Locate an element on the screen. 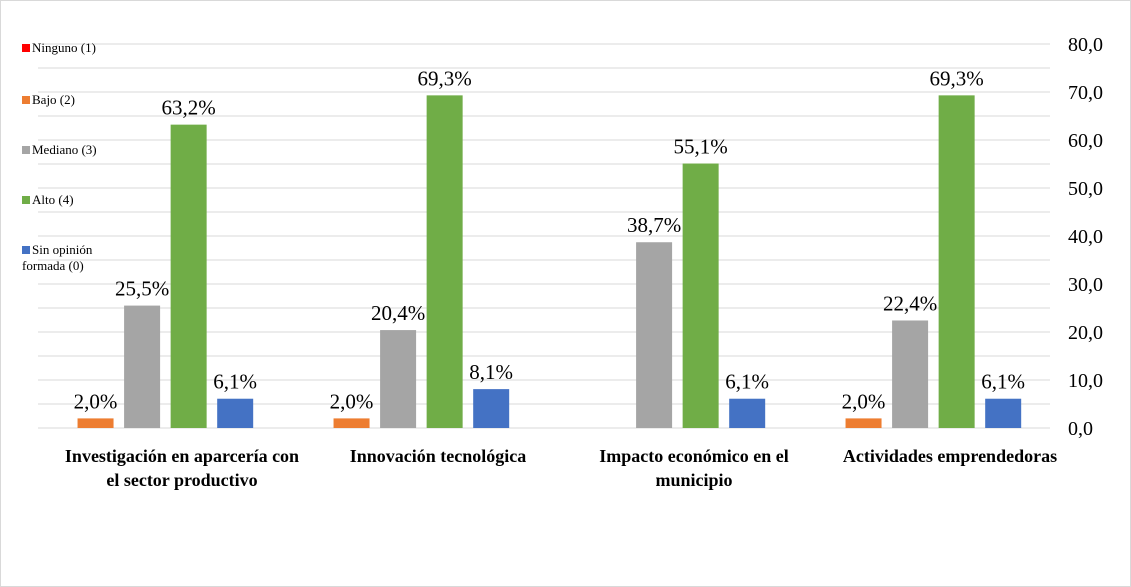 This screenshot has width=1131, height=587. legend-label: Ninguno (1) is located at coordinates (64, 47).